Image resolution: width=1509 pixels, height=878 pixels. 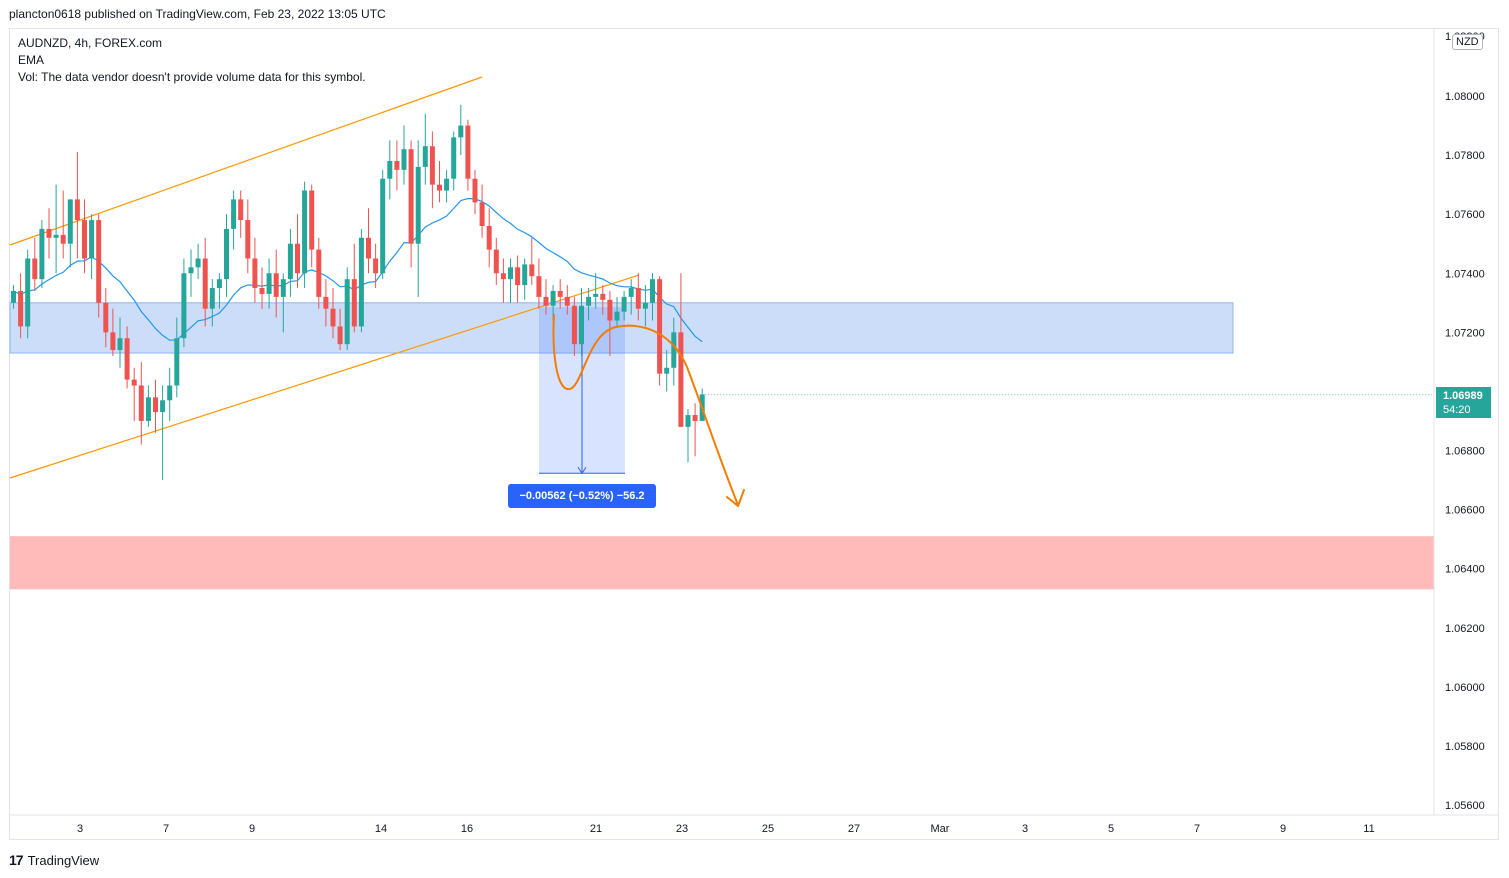 I want to click on measure-arrow-head, so click(x=582, y=470).